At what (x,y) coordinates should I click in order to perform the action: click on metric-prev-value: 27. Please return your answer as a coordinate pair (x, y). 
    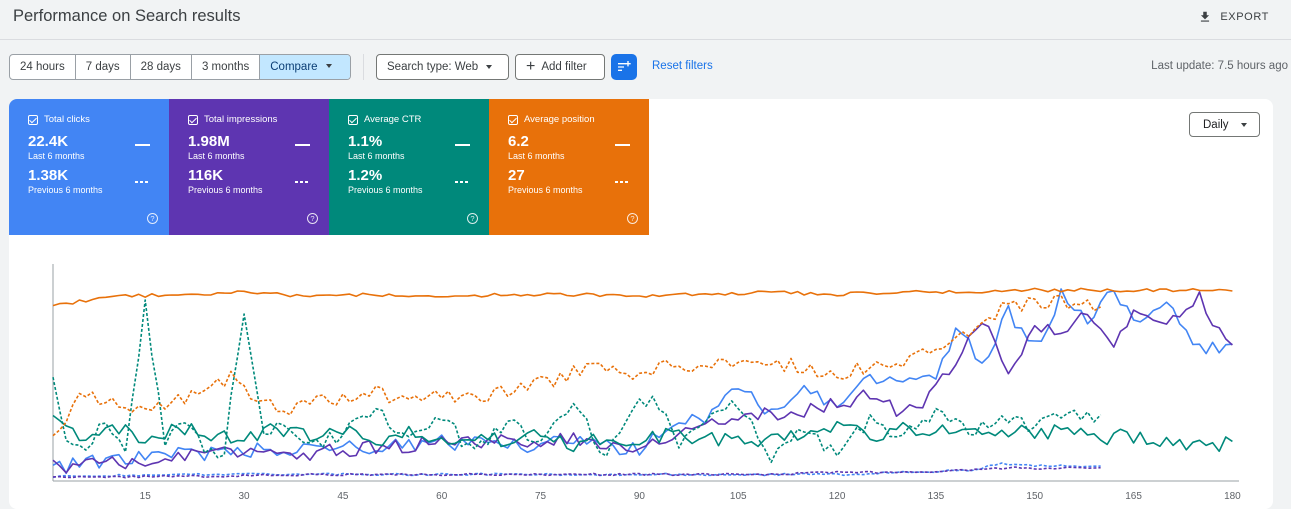
    Looking at the image, I should click on (516, 175).